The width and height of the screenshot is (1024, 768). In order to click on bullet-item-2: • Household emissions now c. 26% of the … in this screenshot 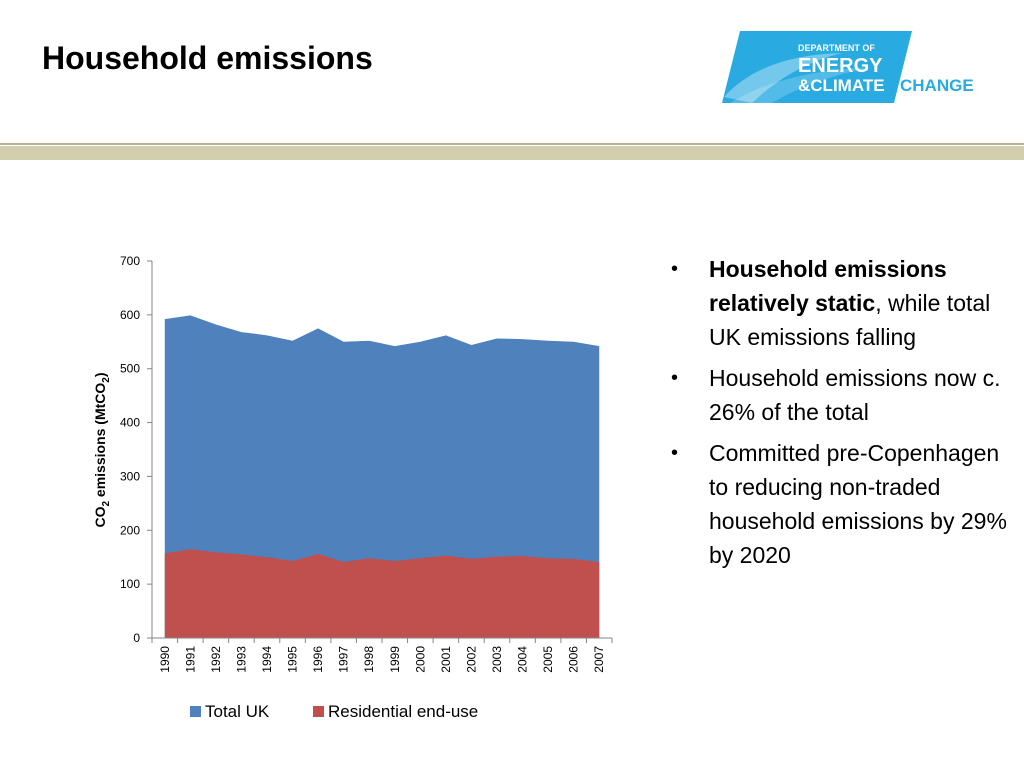, I will do `click(838, 395)`.